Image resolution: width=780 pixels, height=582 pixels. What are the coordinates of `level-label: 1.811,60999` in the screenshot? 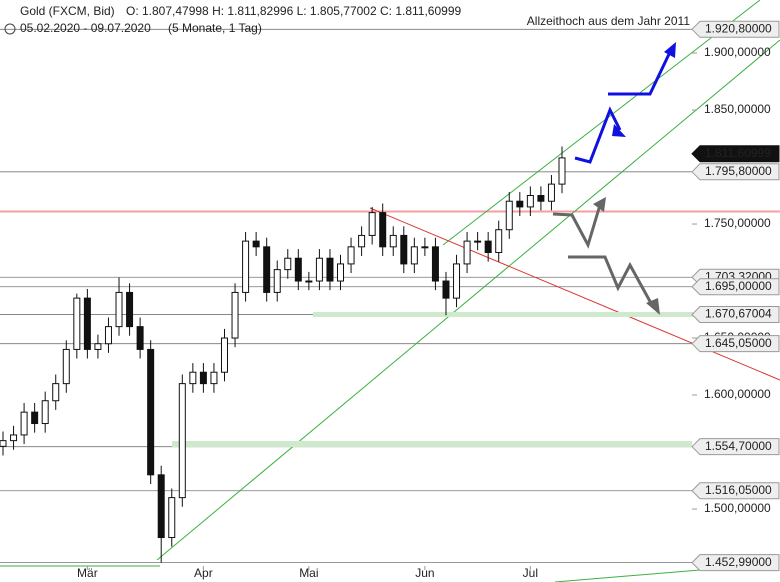 It's located at (738, 153).